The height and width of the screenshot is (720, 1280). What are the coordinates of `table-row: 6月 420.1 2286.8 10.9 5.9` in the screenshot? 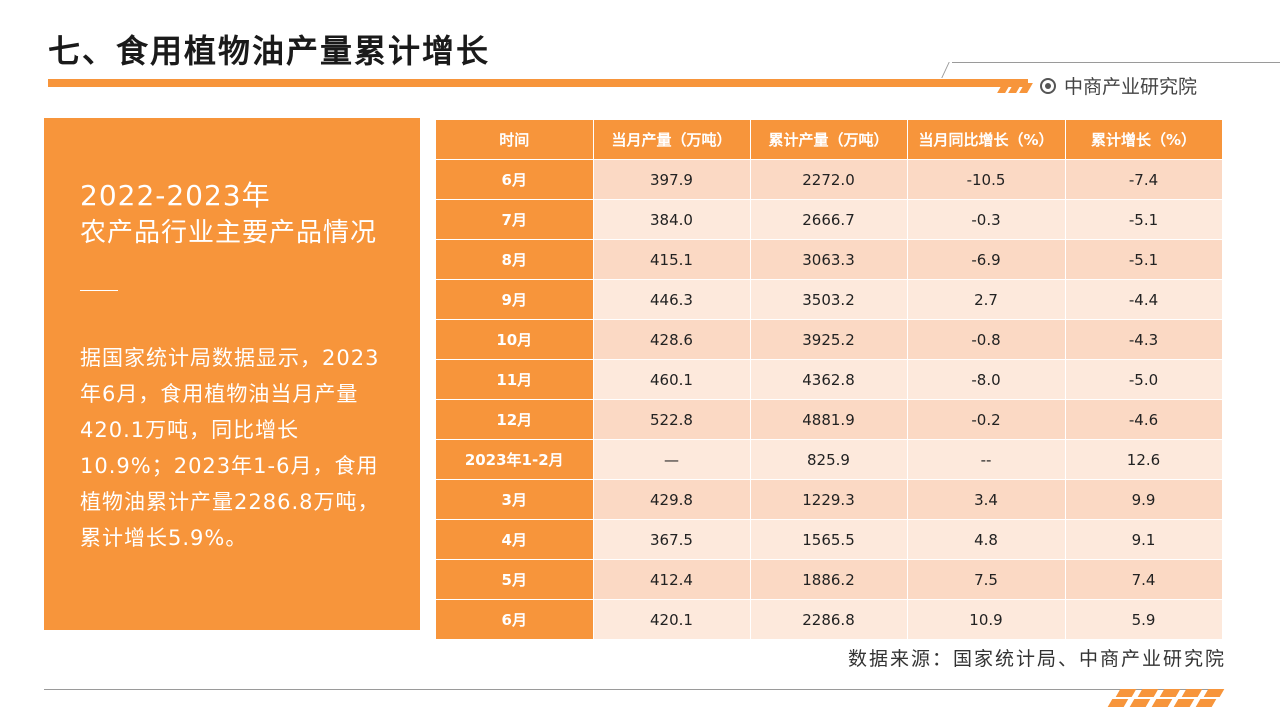 It's located at (829, 619).